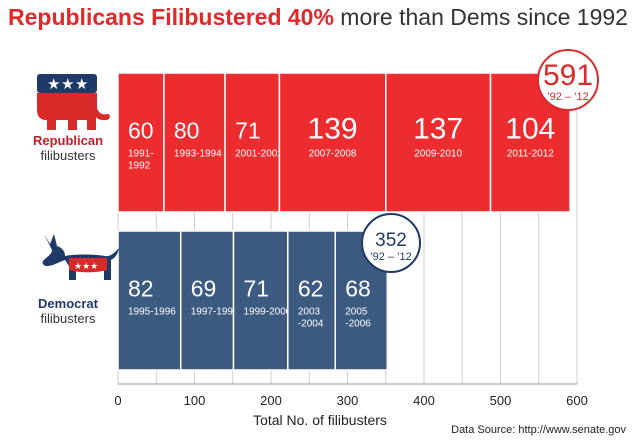  What do you see at coordinates (358, 289) in the screenshot?
I see `bar-value-label: 68` at bounding box center [358, 289].